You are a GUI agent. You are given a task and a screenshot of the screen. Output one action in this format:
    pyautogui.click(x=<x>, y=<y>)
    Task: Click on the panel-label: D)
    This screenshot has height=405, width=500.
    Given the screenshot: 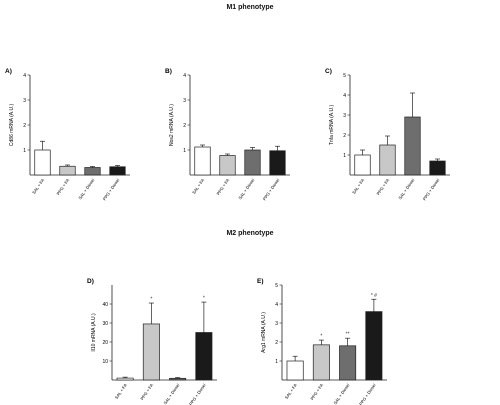 What is the action you would take?
    pyautogui.click(x=90, y=281)
    